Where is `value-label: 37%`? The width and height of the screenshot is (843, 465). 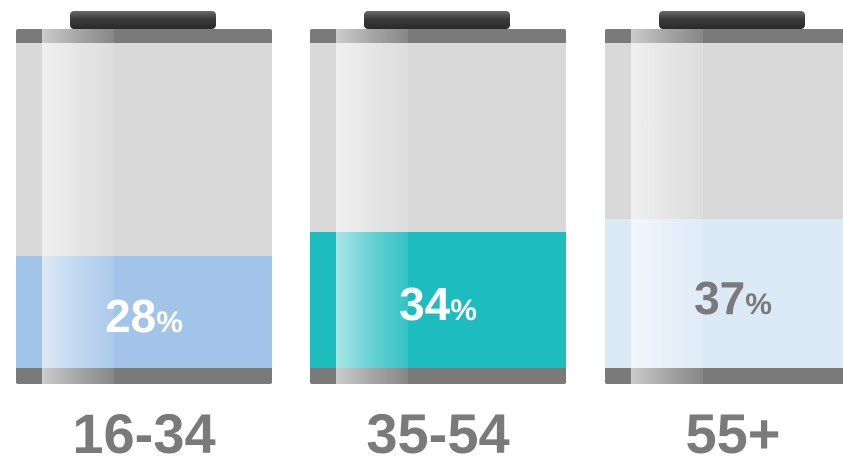 value-label: 37% is located at coordinates (724, 298).